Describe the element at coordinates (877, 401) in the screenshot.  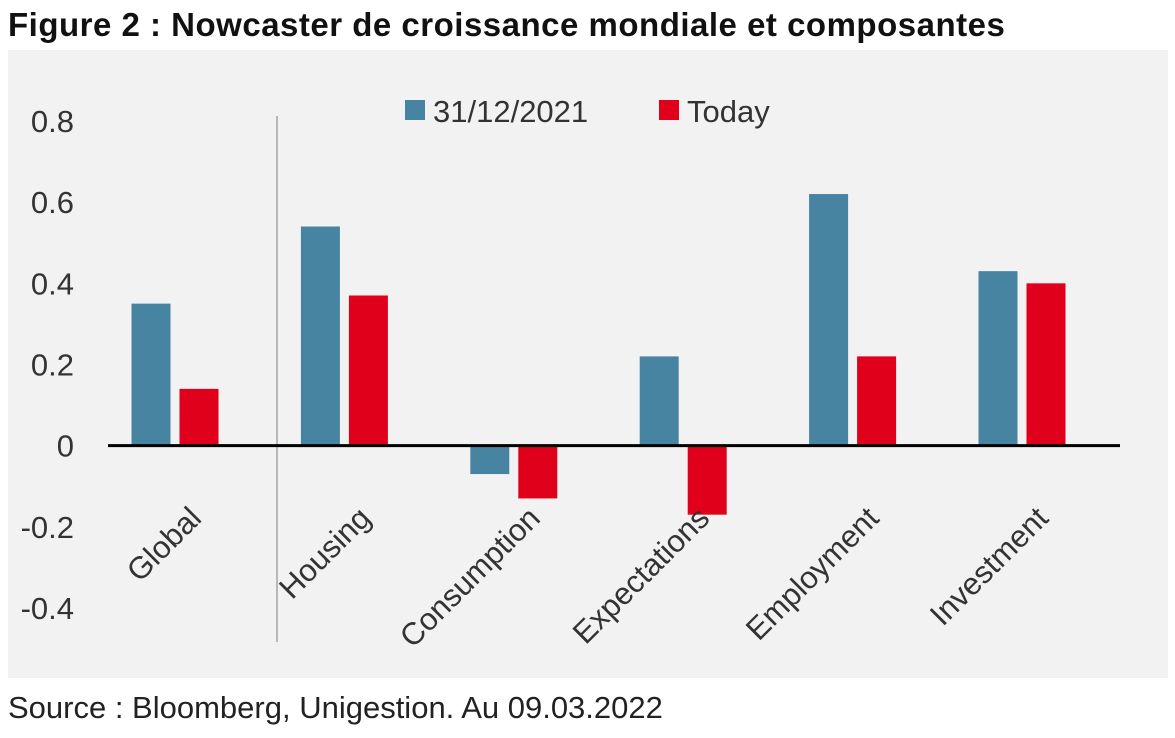
I see `bar-series-2-employment` at that location.